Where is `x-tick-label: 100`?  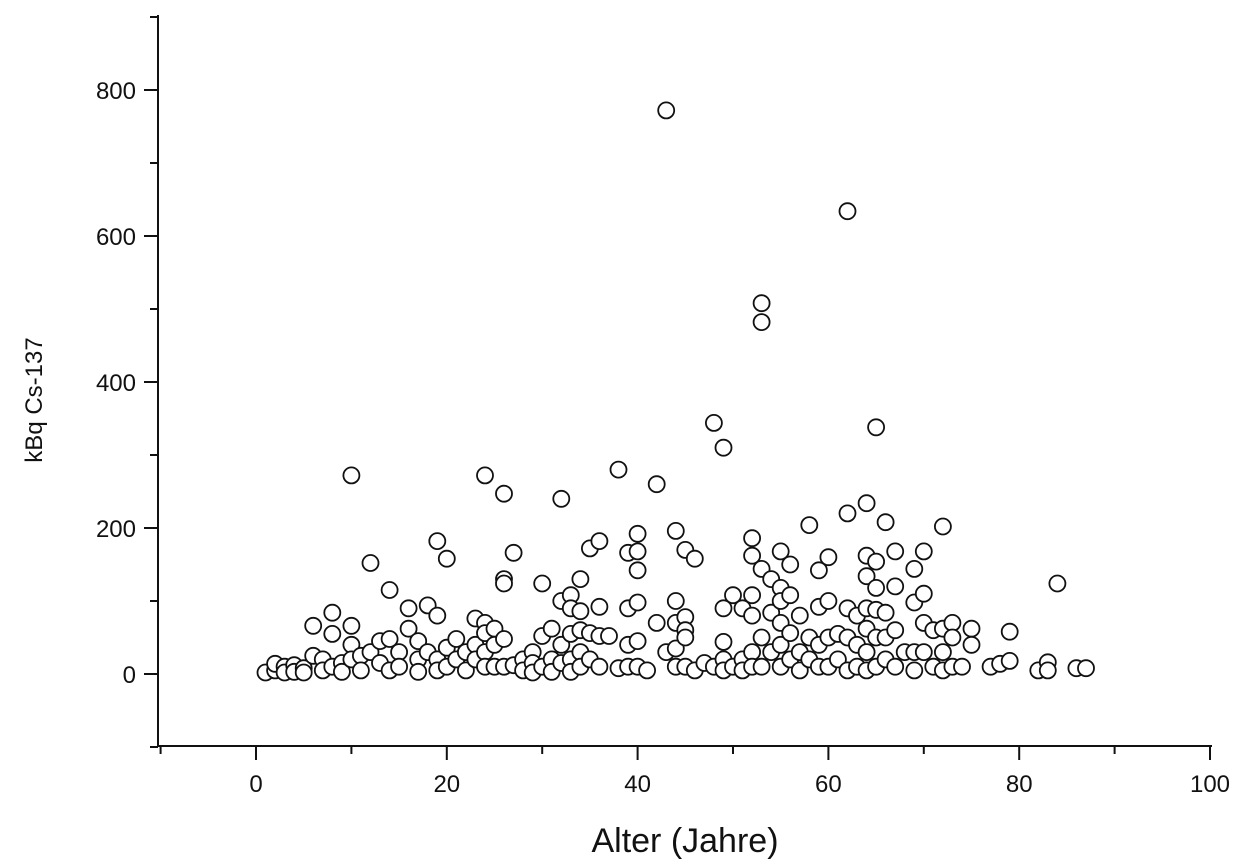
x-tick-label: 100 is located at coordinates (1210, 784).